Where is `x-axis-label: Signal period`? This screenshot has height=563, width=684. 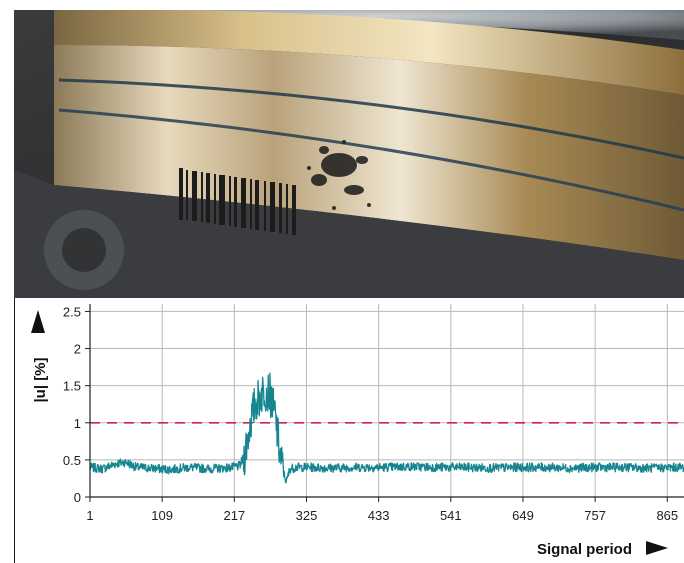 x-axis-label: Signal period is located at coordinates (584, 549).